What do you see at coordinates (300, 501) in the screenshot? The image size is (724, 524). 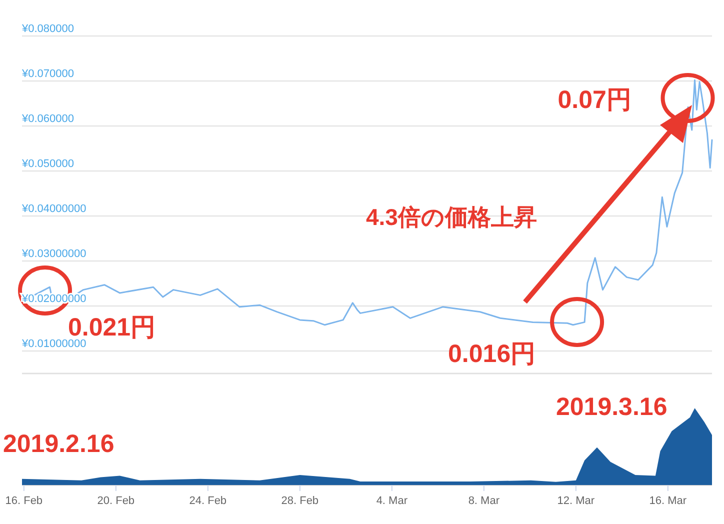 I see `x-tick-label: 28. Feb` at bounding box center [300, 501].